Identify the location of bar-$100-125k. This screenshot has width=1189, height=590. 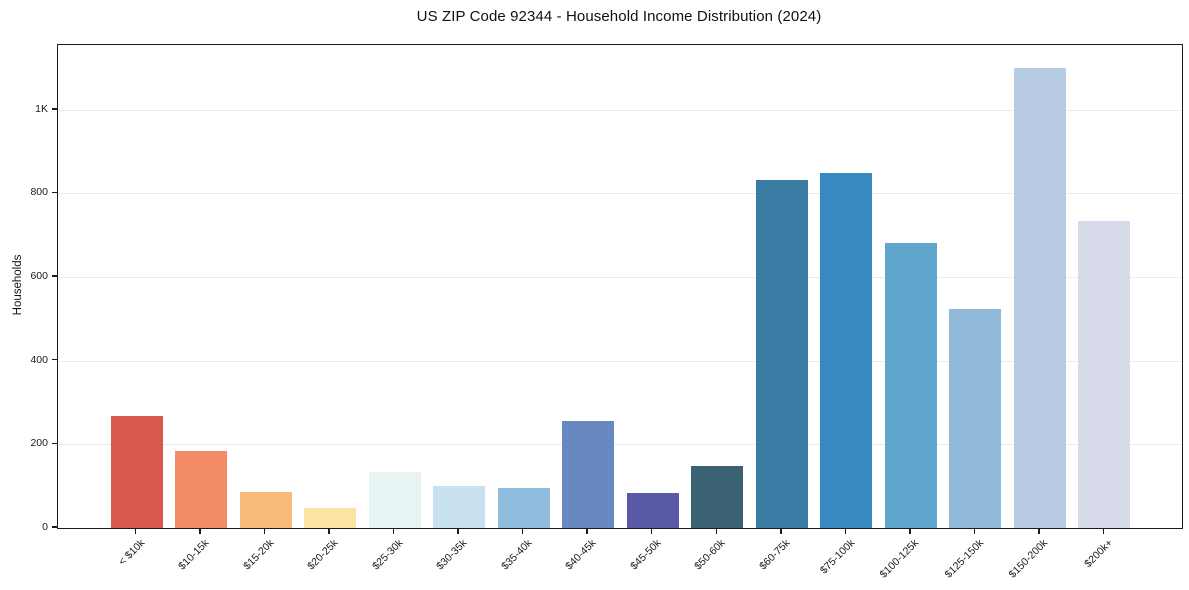
(910, 385).